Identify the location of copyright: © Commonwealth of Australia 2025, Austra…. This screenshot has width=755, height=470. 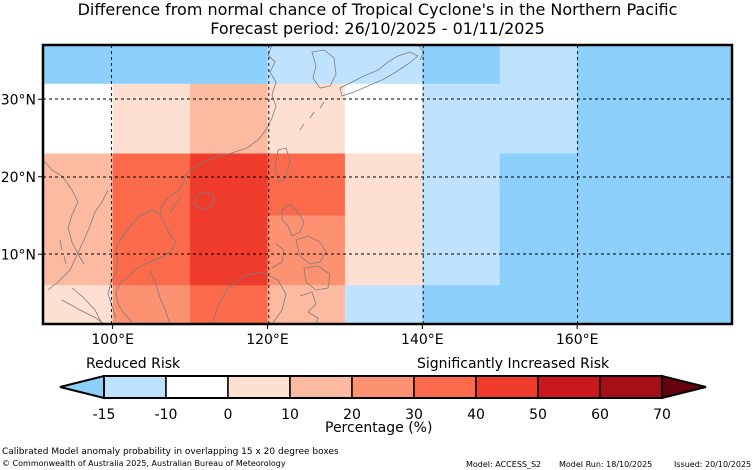
(144, 463).